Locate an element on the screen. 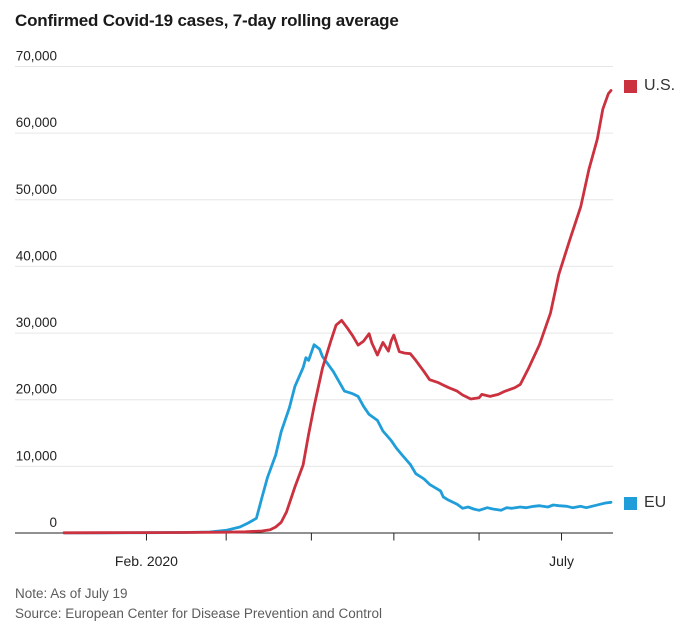 This screenshot has width=696, height=638. legend-item-us: U.S. is located at coordinates (649, 86).